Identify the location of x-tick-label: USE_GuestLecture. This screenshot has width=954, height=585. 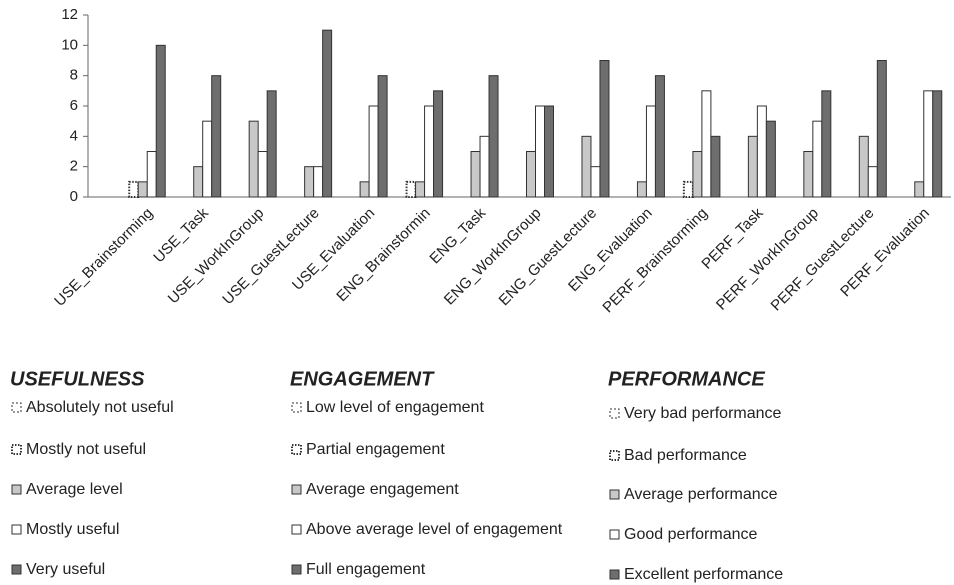
(270, 256).